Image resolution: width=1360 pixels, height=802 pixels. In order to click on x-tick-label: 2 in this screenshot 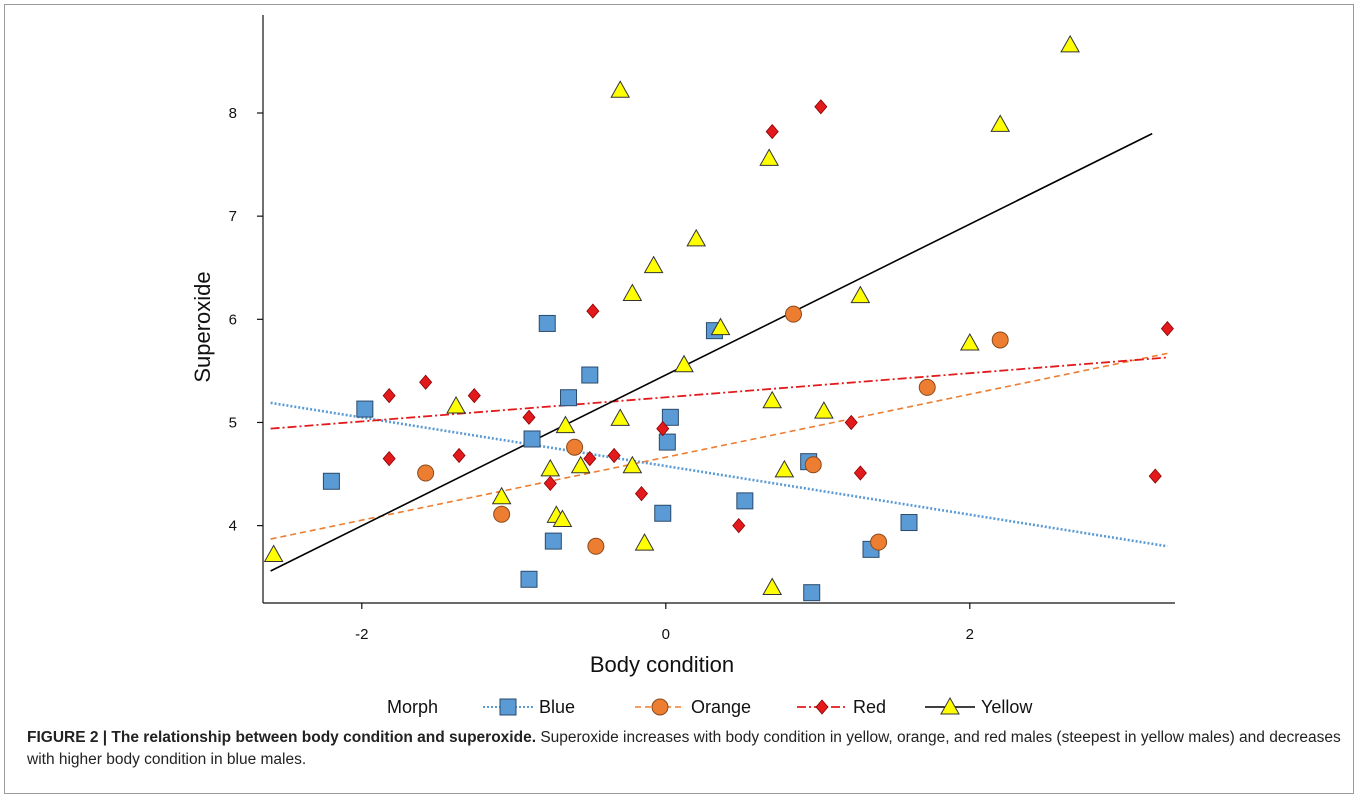, I will do `click(970, 634)`.